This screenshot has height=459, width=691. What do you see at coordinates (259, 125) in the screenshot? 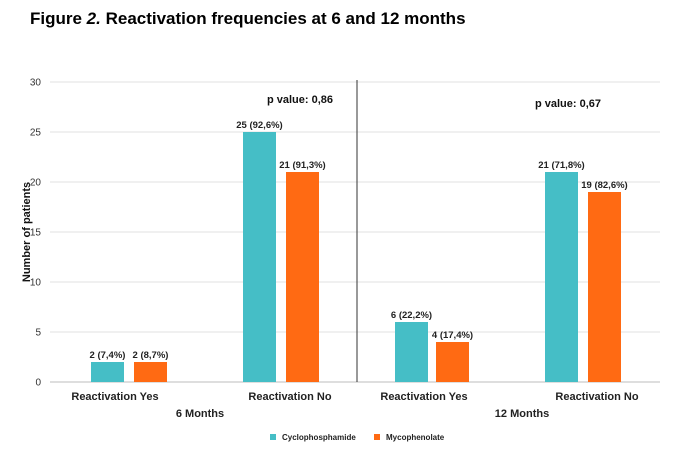
I see `data-label: 25 (92,6%)` at bounding box center [259, 125].